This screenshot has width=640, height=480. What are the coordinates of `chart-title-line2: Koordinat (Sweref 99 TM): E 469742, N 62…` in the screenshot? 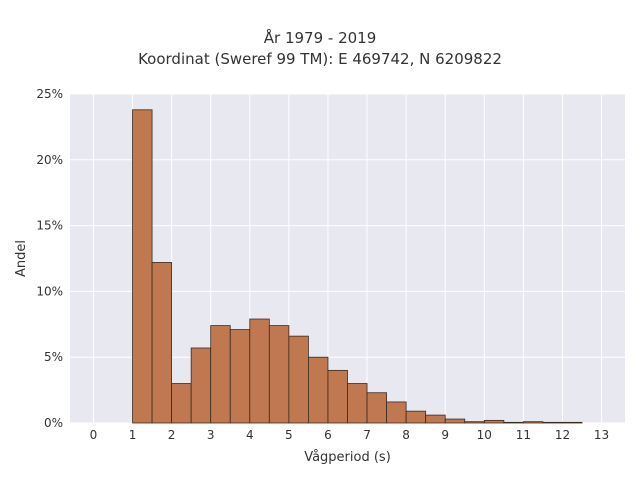 It's located at (320, 59).